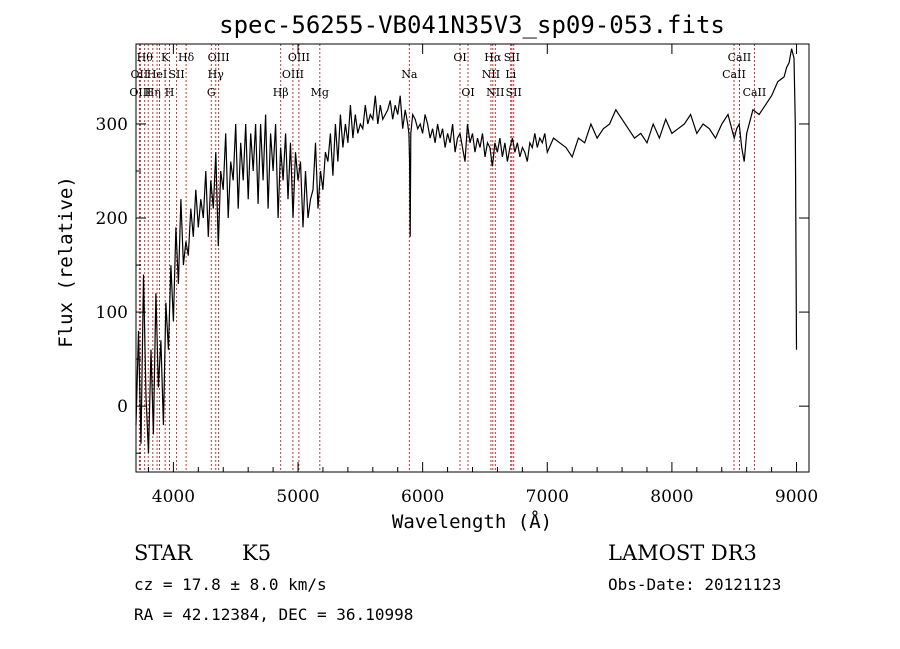  Describe the element at coordinates (274, 614) in the screenshot. I see `coordinates: RA = 42.12384, DEC = 36.10998` at that location.